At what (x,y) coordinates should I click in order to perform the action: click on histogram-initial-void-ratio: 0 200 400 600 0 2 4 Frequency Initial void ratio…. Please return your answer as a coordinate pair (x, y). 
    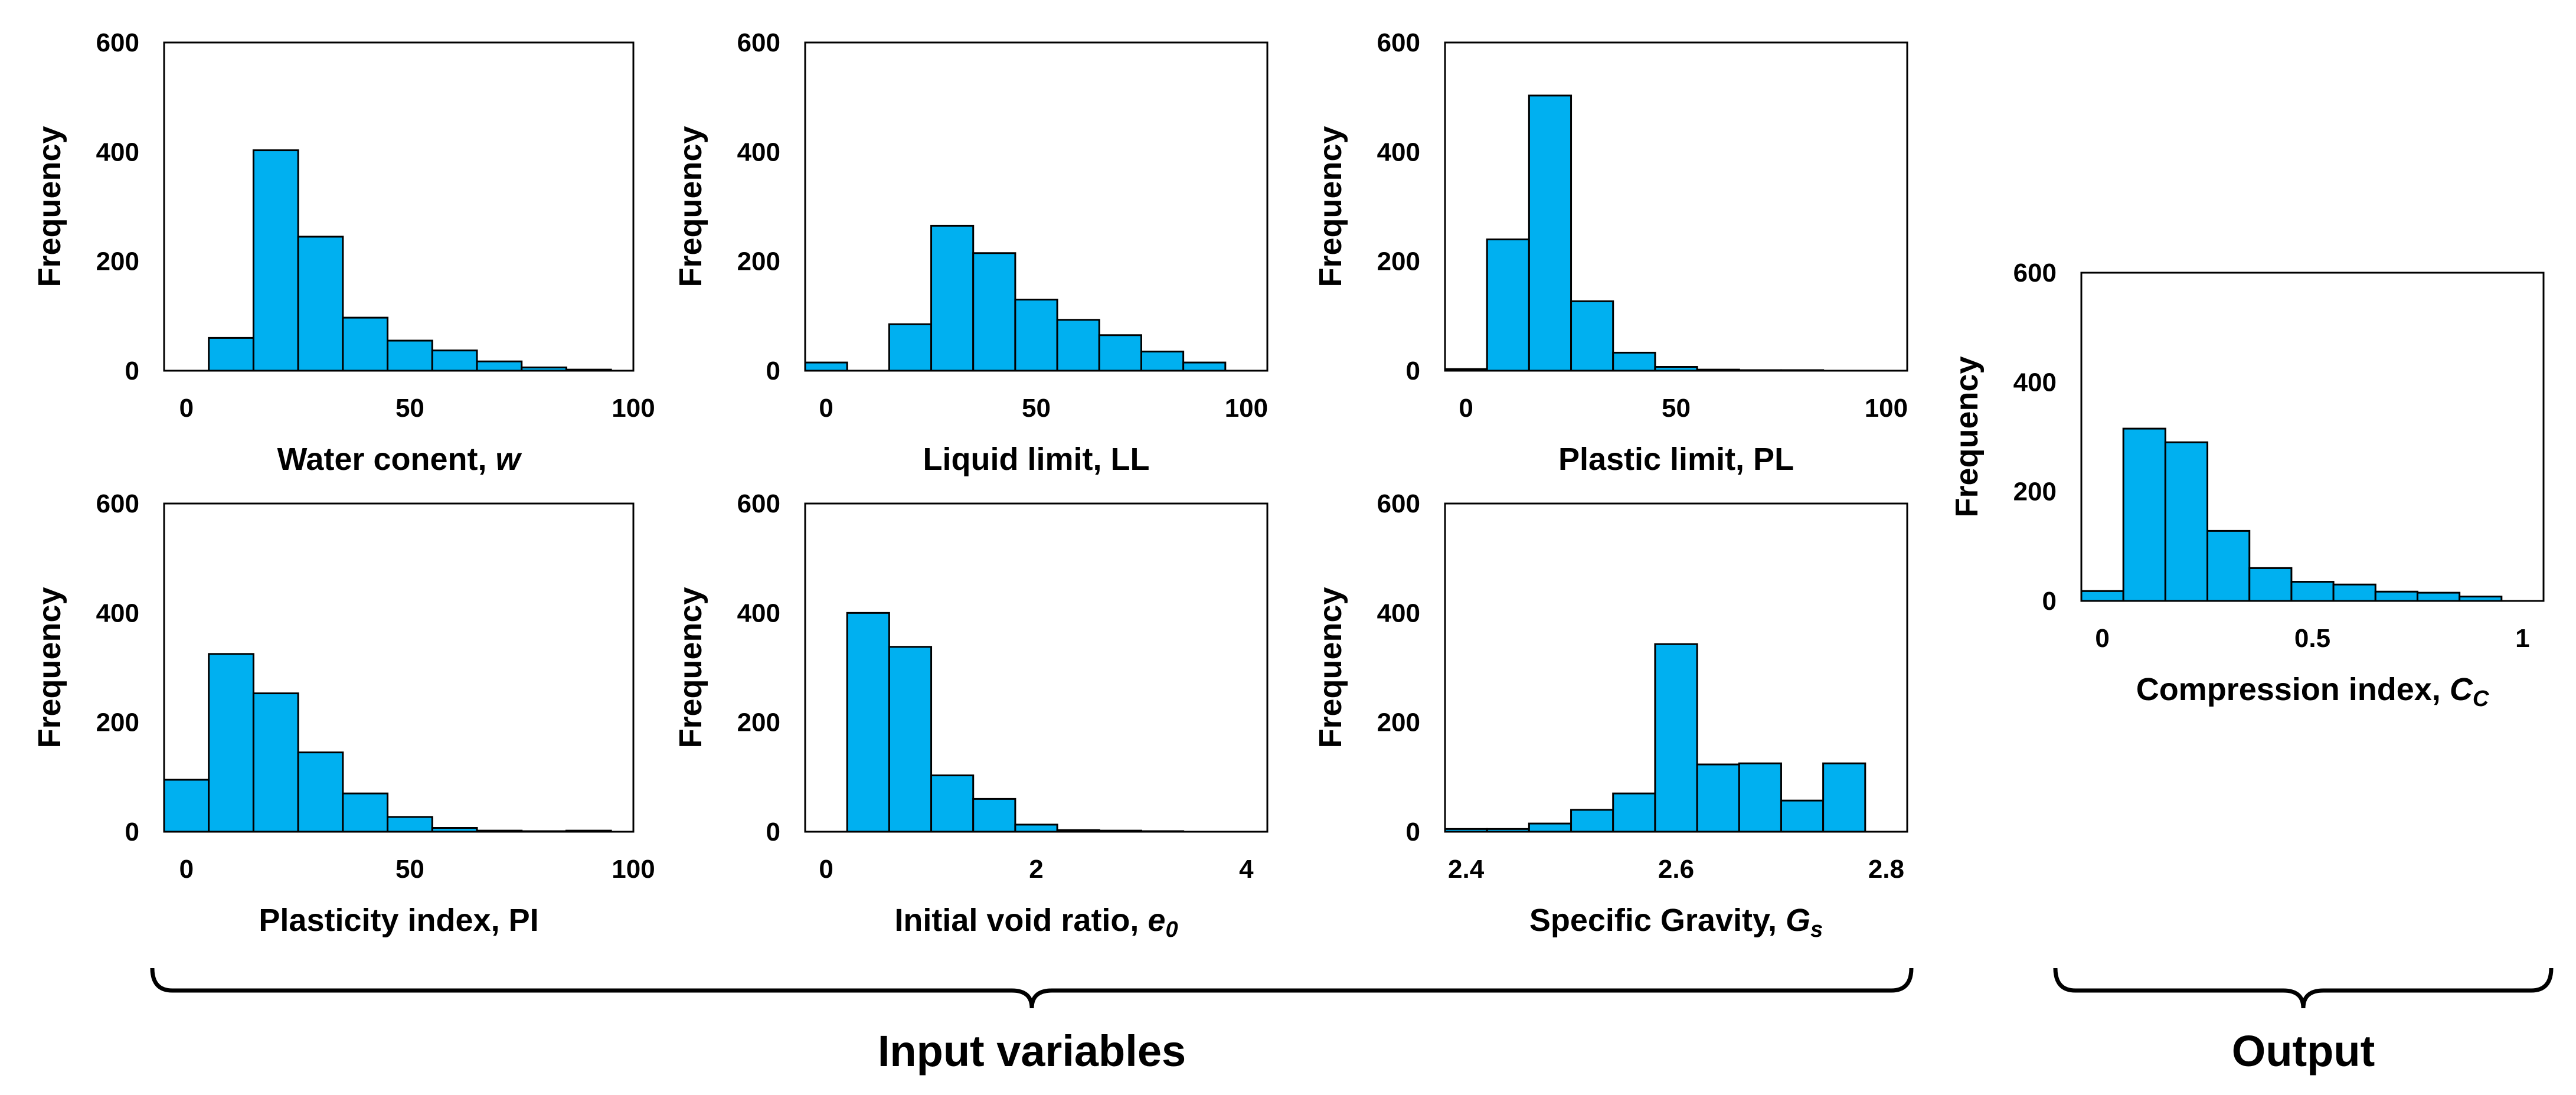
    Looking at the image, I should click on (971, 715).